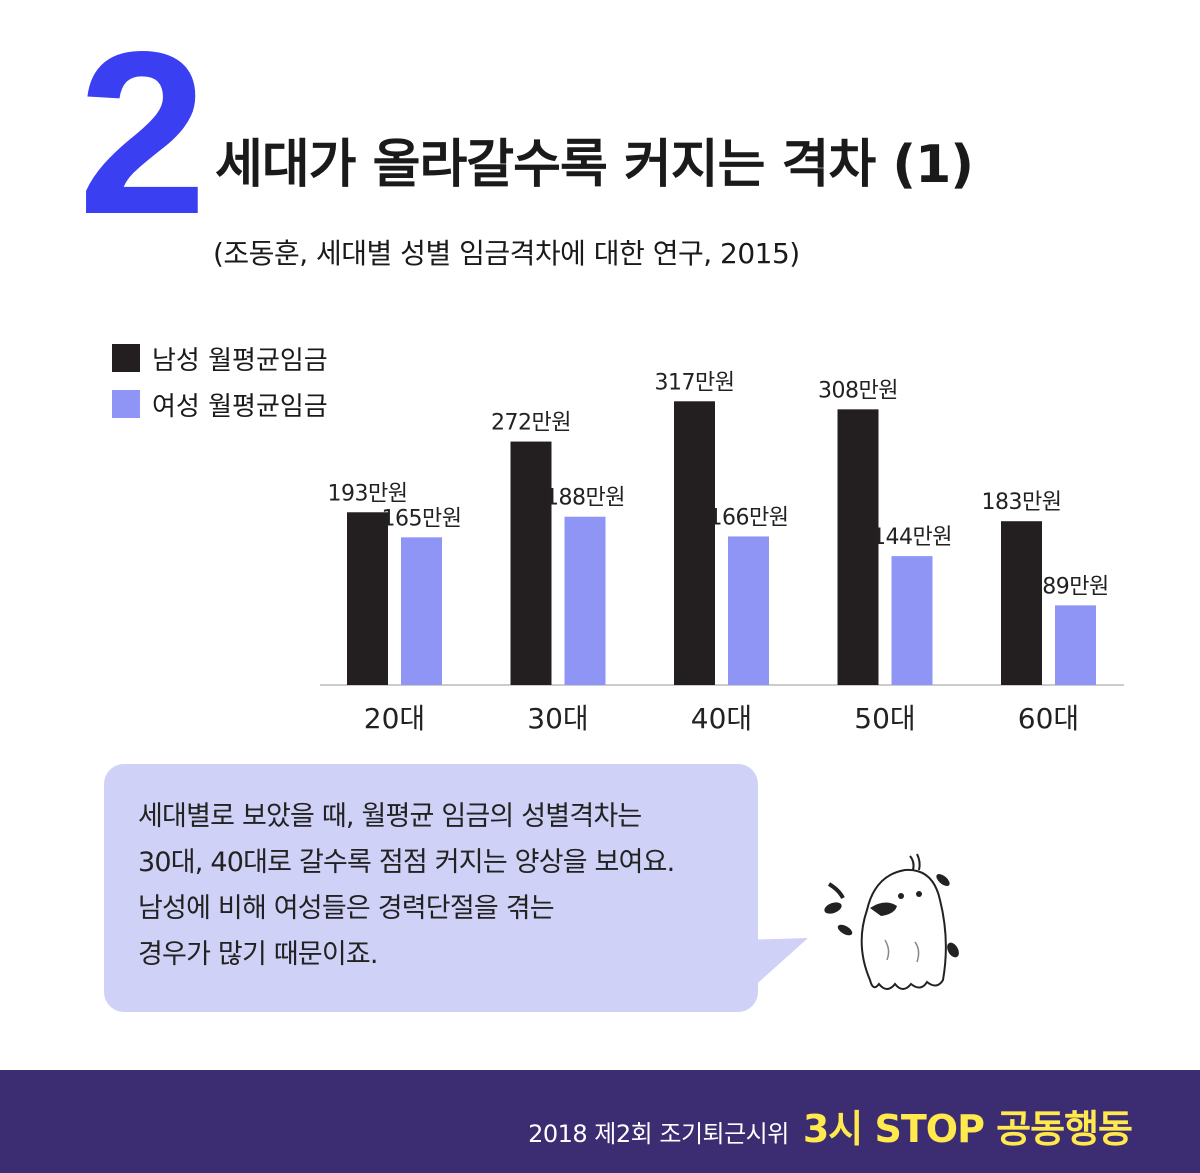 Image resolution: width=1200 pixels, height=1173 pixels. What do you see at coordinates (858, 390) in the screenshot?
I see `data-label-male-3: 308만원` at bounding box center [858, 390].